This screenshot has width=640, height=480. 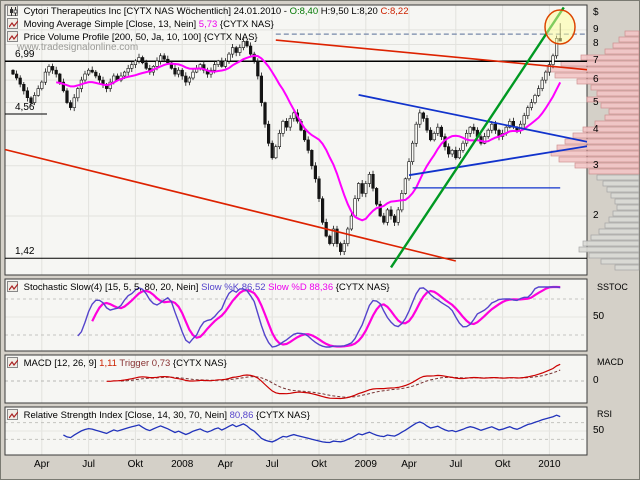 What do you see at coordinates (198, 363) in the screenshot?
I see `macd-suffix: {CYTX NAS}` at bounding box center [198, 363].